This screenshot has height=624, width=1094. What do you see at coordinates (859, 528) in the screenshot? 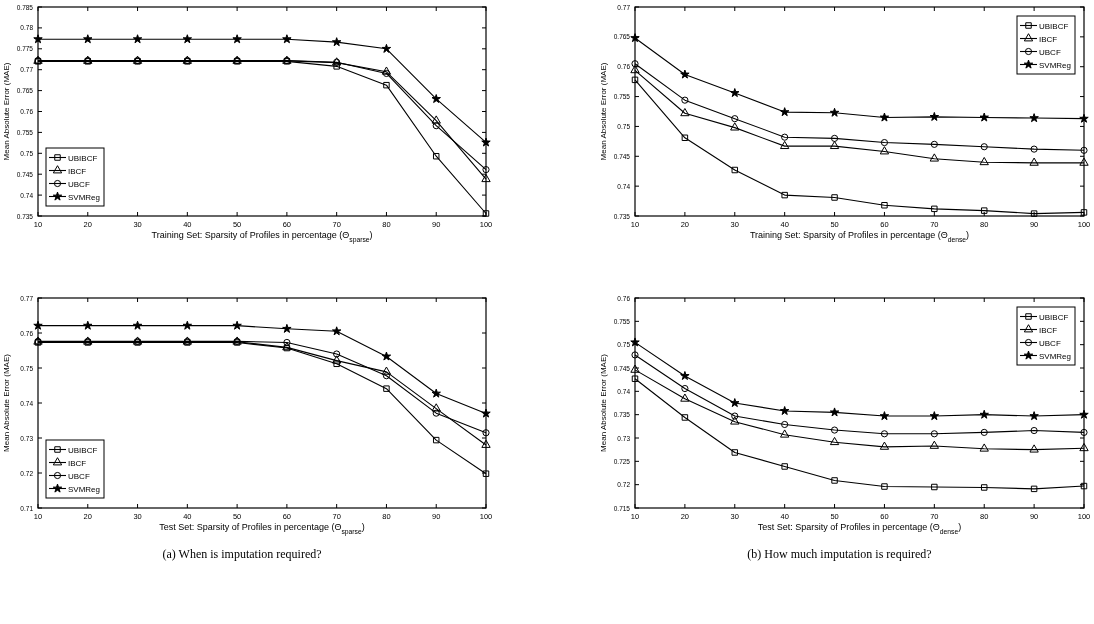
I see `x-axis-title: Test Set: Sparsity of Profiles in percentage (Θ$_{dense}$)` at bounding box center [859, 528].